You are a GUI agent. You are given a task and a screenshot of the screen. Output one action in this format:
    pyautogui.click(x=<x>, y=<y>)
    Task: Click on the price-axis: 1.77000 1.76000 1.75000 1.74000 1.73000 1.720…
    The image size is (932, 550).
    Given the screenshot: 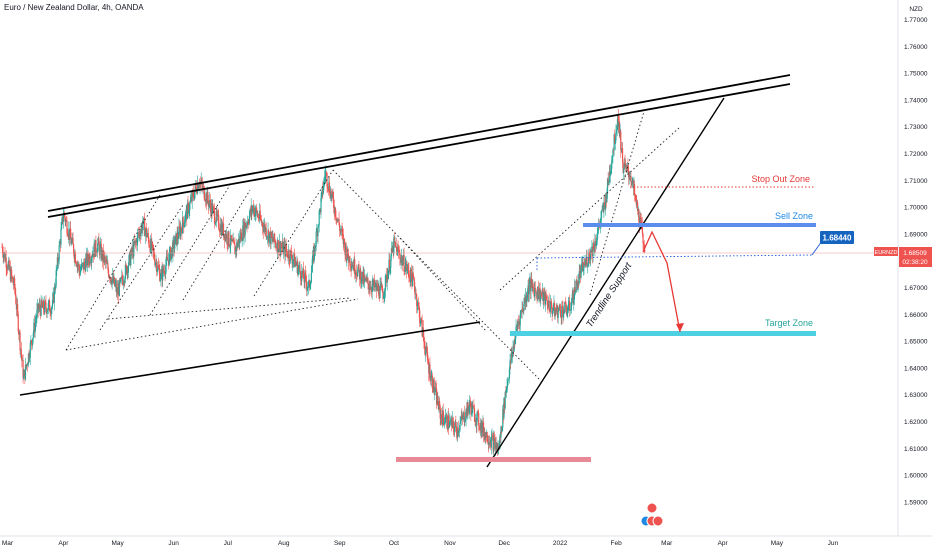 What is the action you would take?
    pyautogui.click(x=916, y=261)
    